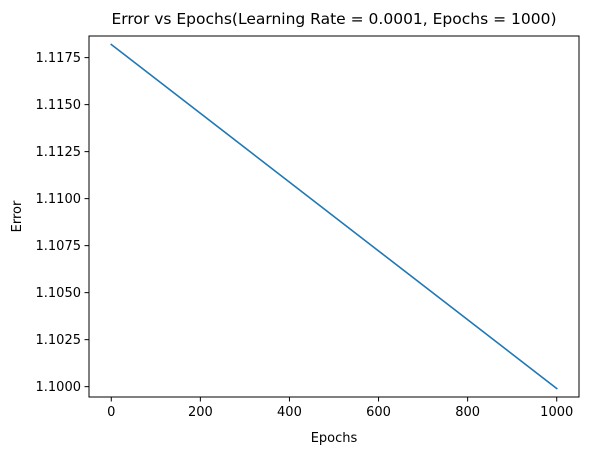 Image resolution: width=593 pixels, height=455 pixels. Describe the element at coordinates (289, 412) in the screenshot. I see `x-tick-label: 400` at that location.